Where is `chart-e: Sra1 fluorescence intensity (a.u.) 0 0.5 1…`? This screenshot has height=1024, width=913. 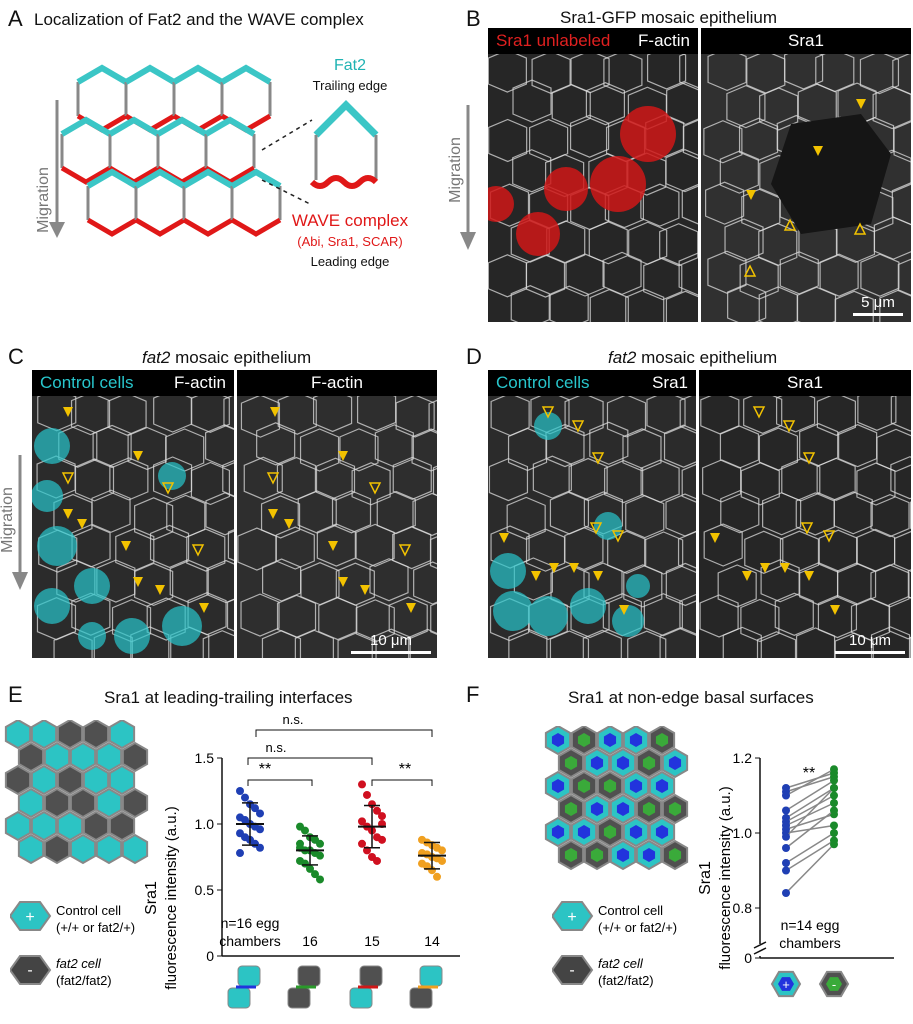 chart-e: Sra1 fluorescence intensity (a.u.) 0 0.5 1… is located at coordinates (301, 860).